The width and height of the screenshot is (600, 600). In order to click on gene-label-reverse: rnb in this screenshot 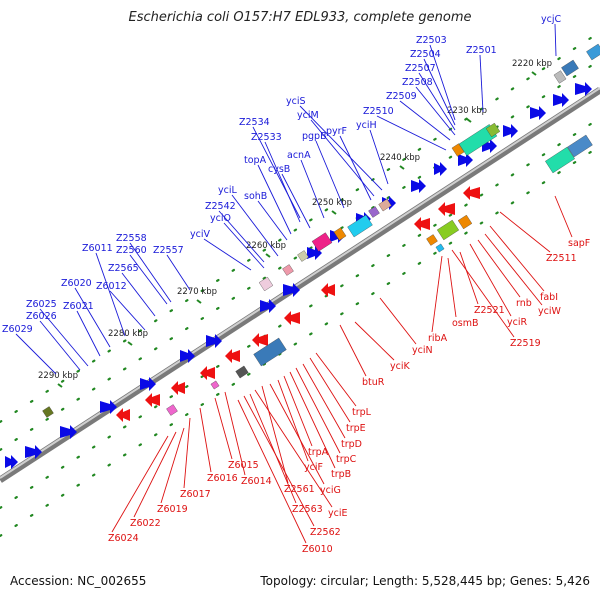, I will do `click(524, 303)`.